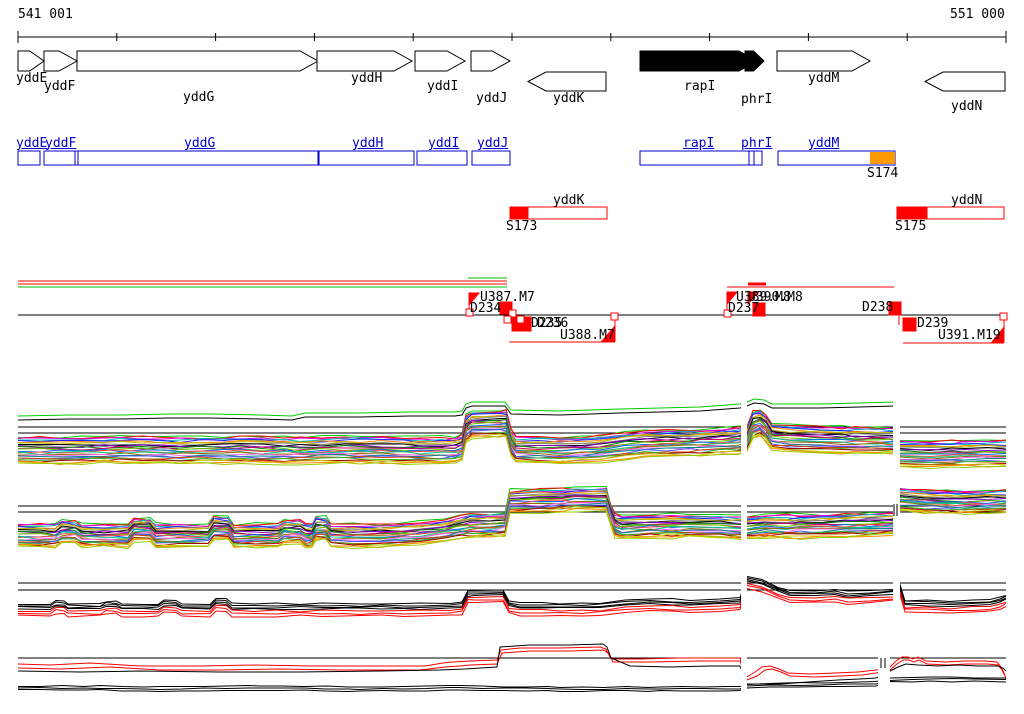 This screenshot has width=1024, height=714. I want to click on gene-arrow-yddI, so click(440, 61).